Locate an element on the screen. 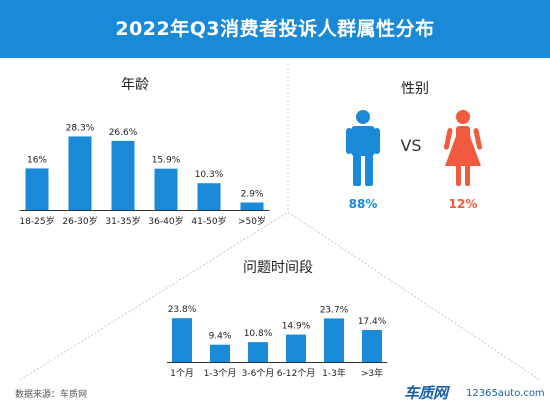 Image resolution: width=550 pixels, height=414 pixels. male-percent: 88% is located at coordinates (363, 204).